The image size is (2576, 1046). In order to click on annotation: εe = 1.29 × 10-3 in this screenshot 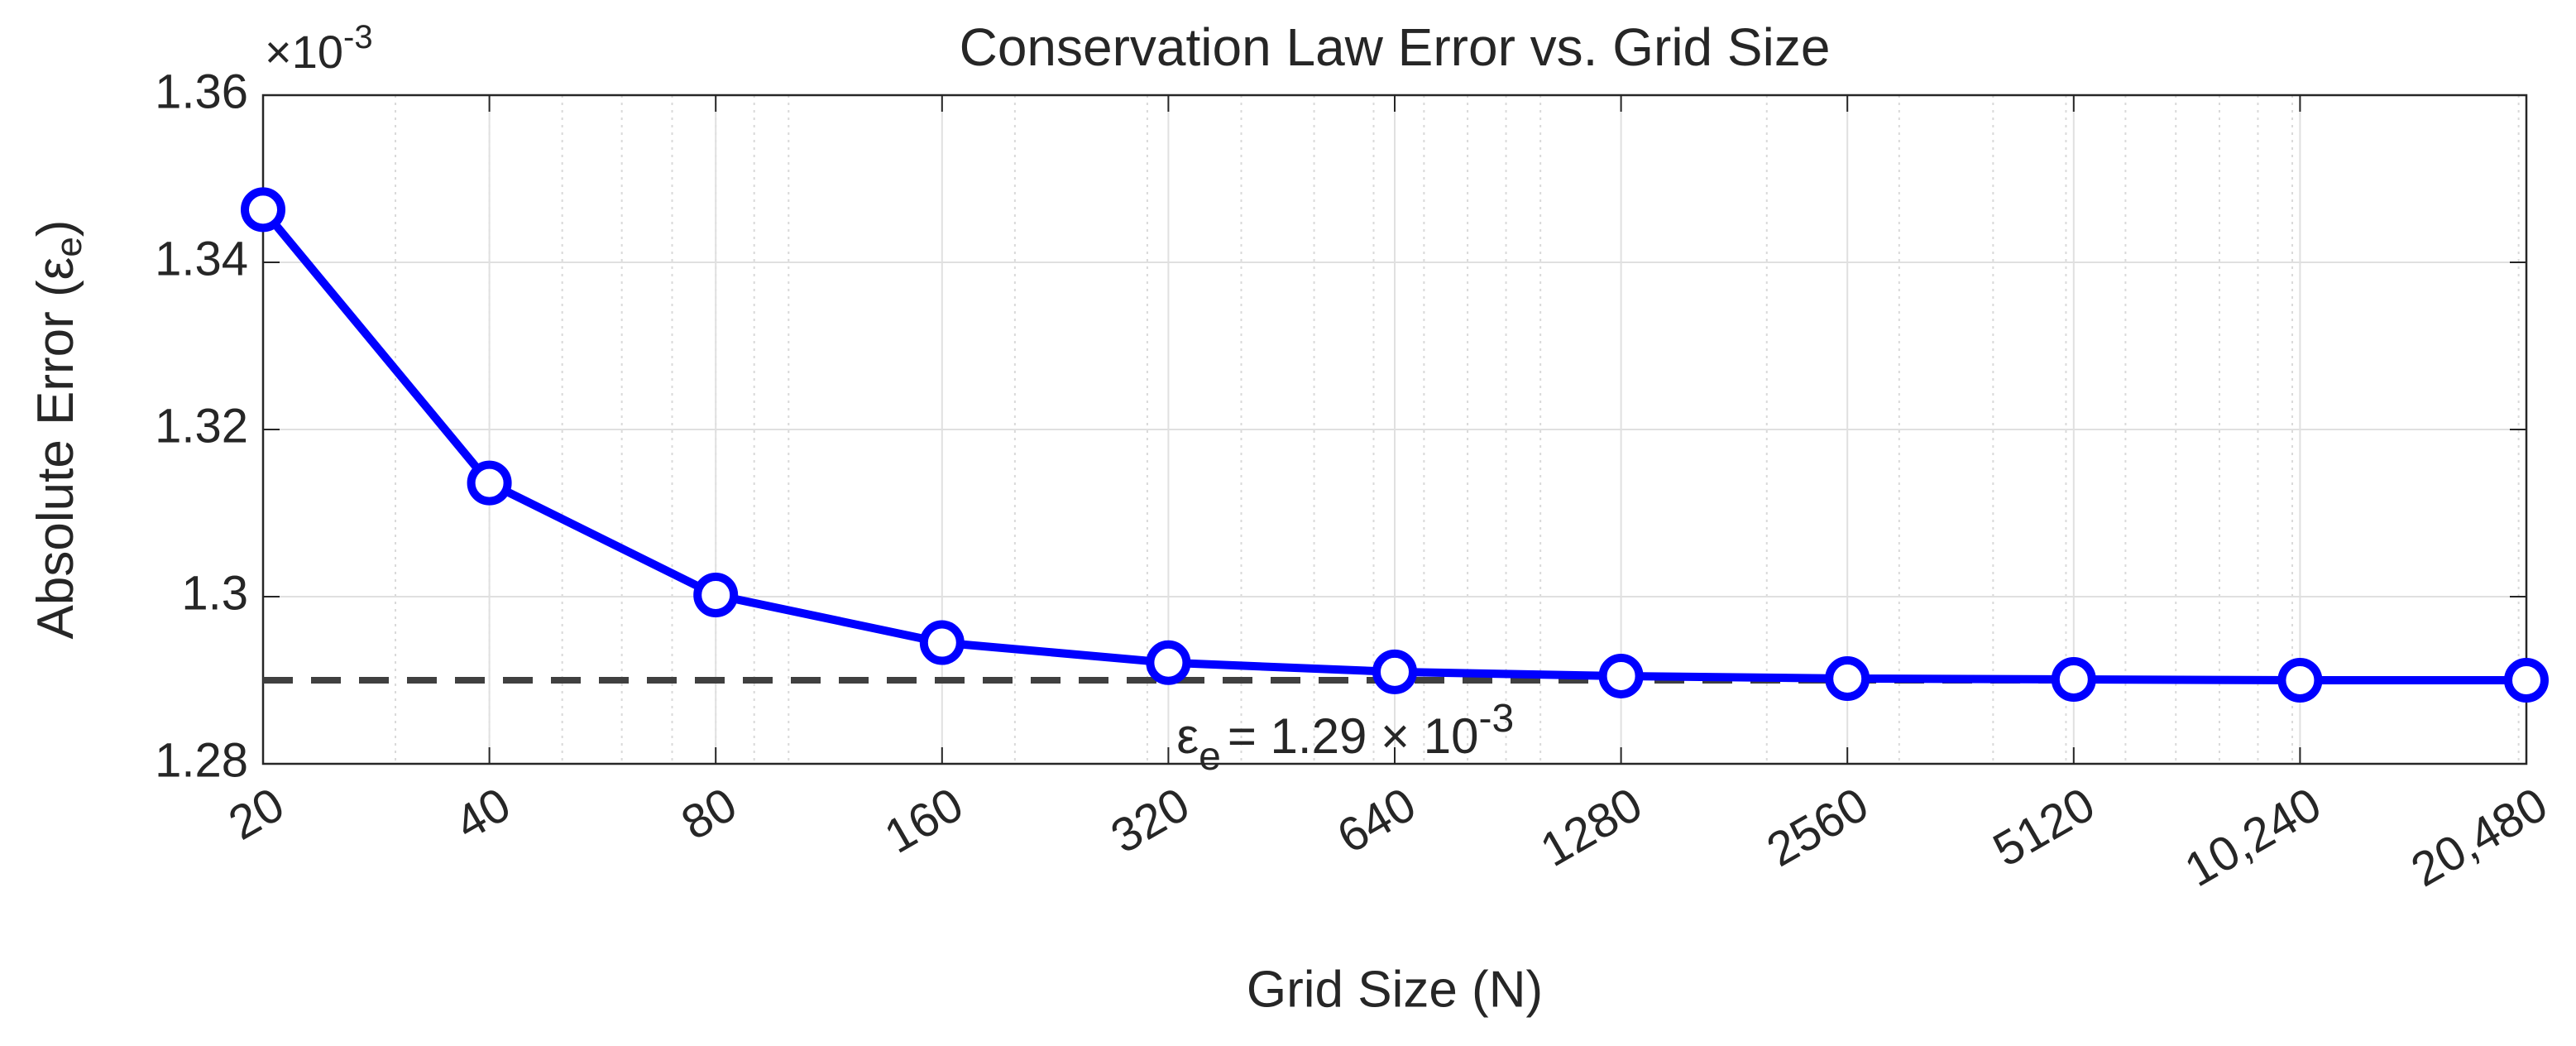, I will do `click(1345, 738)`.